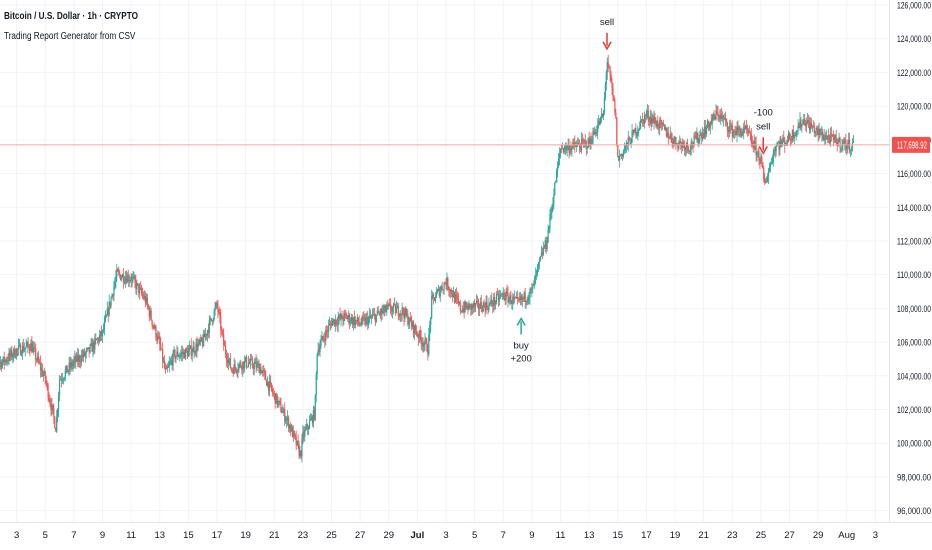 Image resolution: width=932 pixels, height=550 pixels. I want to click on sell-marker: -100 sell, so click(763, 131).